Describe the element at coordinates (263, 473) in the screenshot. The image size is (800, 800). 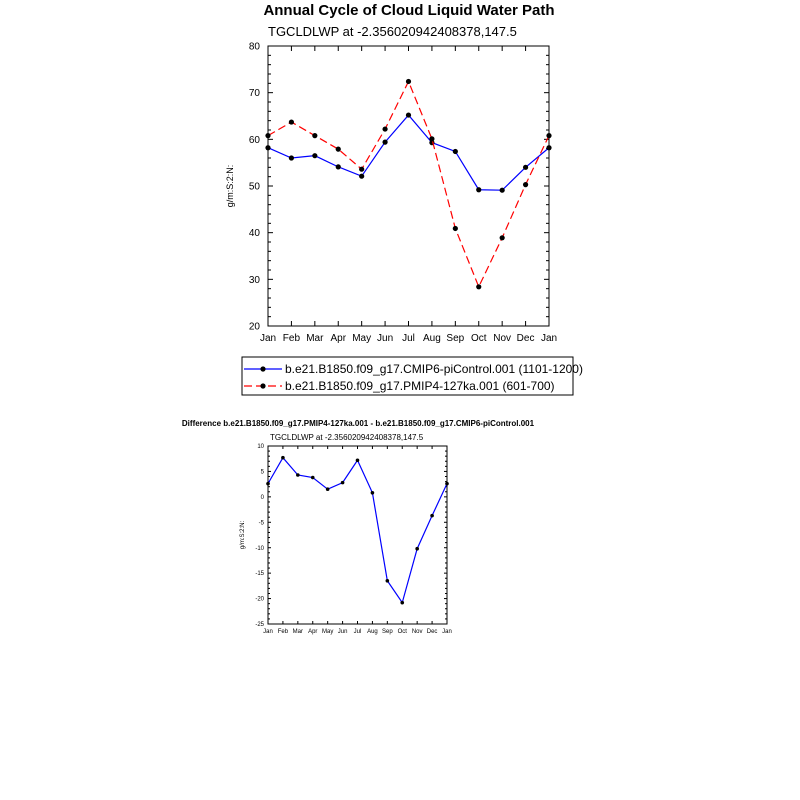
I see `y-tick-label: 5` at that location.